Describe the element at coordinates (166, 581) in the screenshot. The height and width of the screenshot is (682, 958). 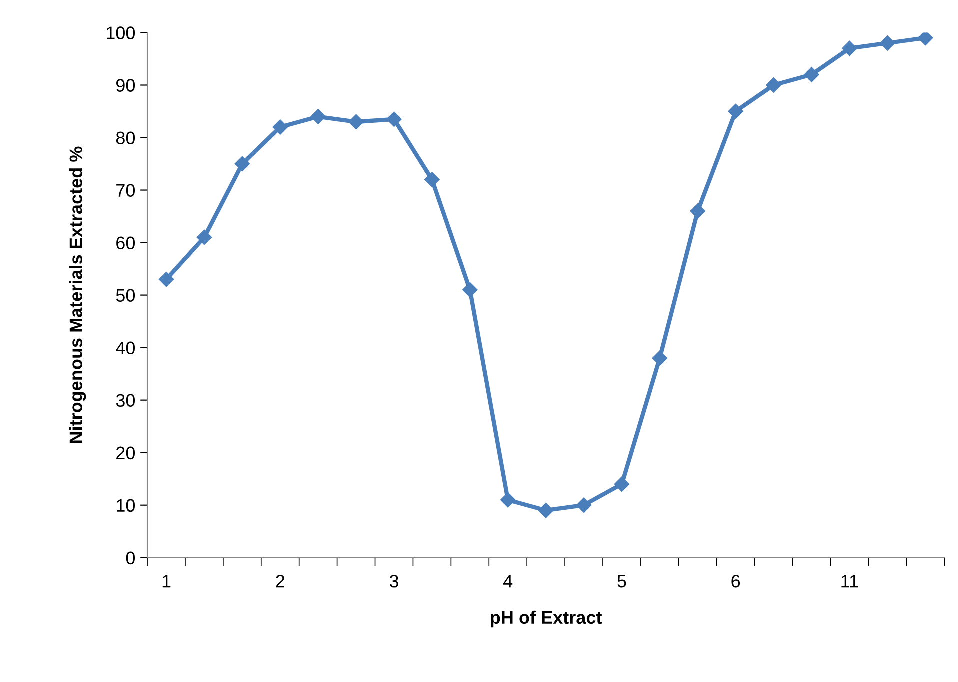
I see `x-tick-label: 1` at that location.